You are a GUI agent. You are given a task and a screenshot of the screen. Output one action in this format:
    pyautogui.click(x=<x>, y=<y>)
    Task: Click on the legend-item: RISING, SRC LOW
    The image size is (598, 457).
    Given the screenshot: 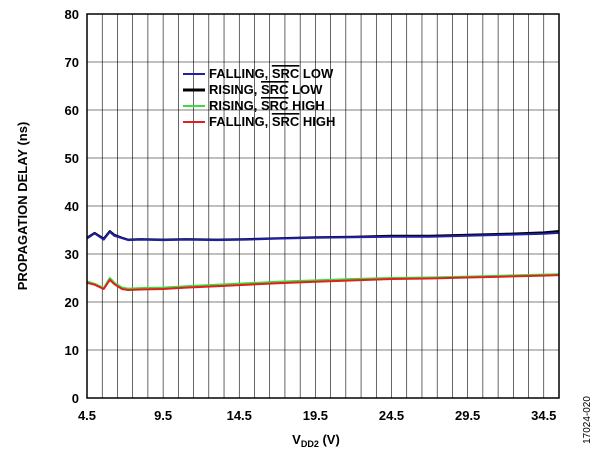 What is the action you would take?
    pyautogui.click(x=253, y=89)
    